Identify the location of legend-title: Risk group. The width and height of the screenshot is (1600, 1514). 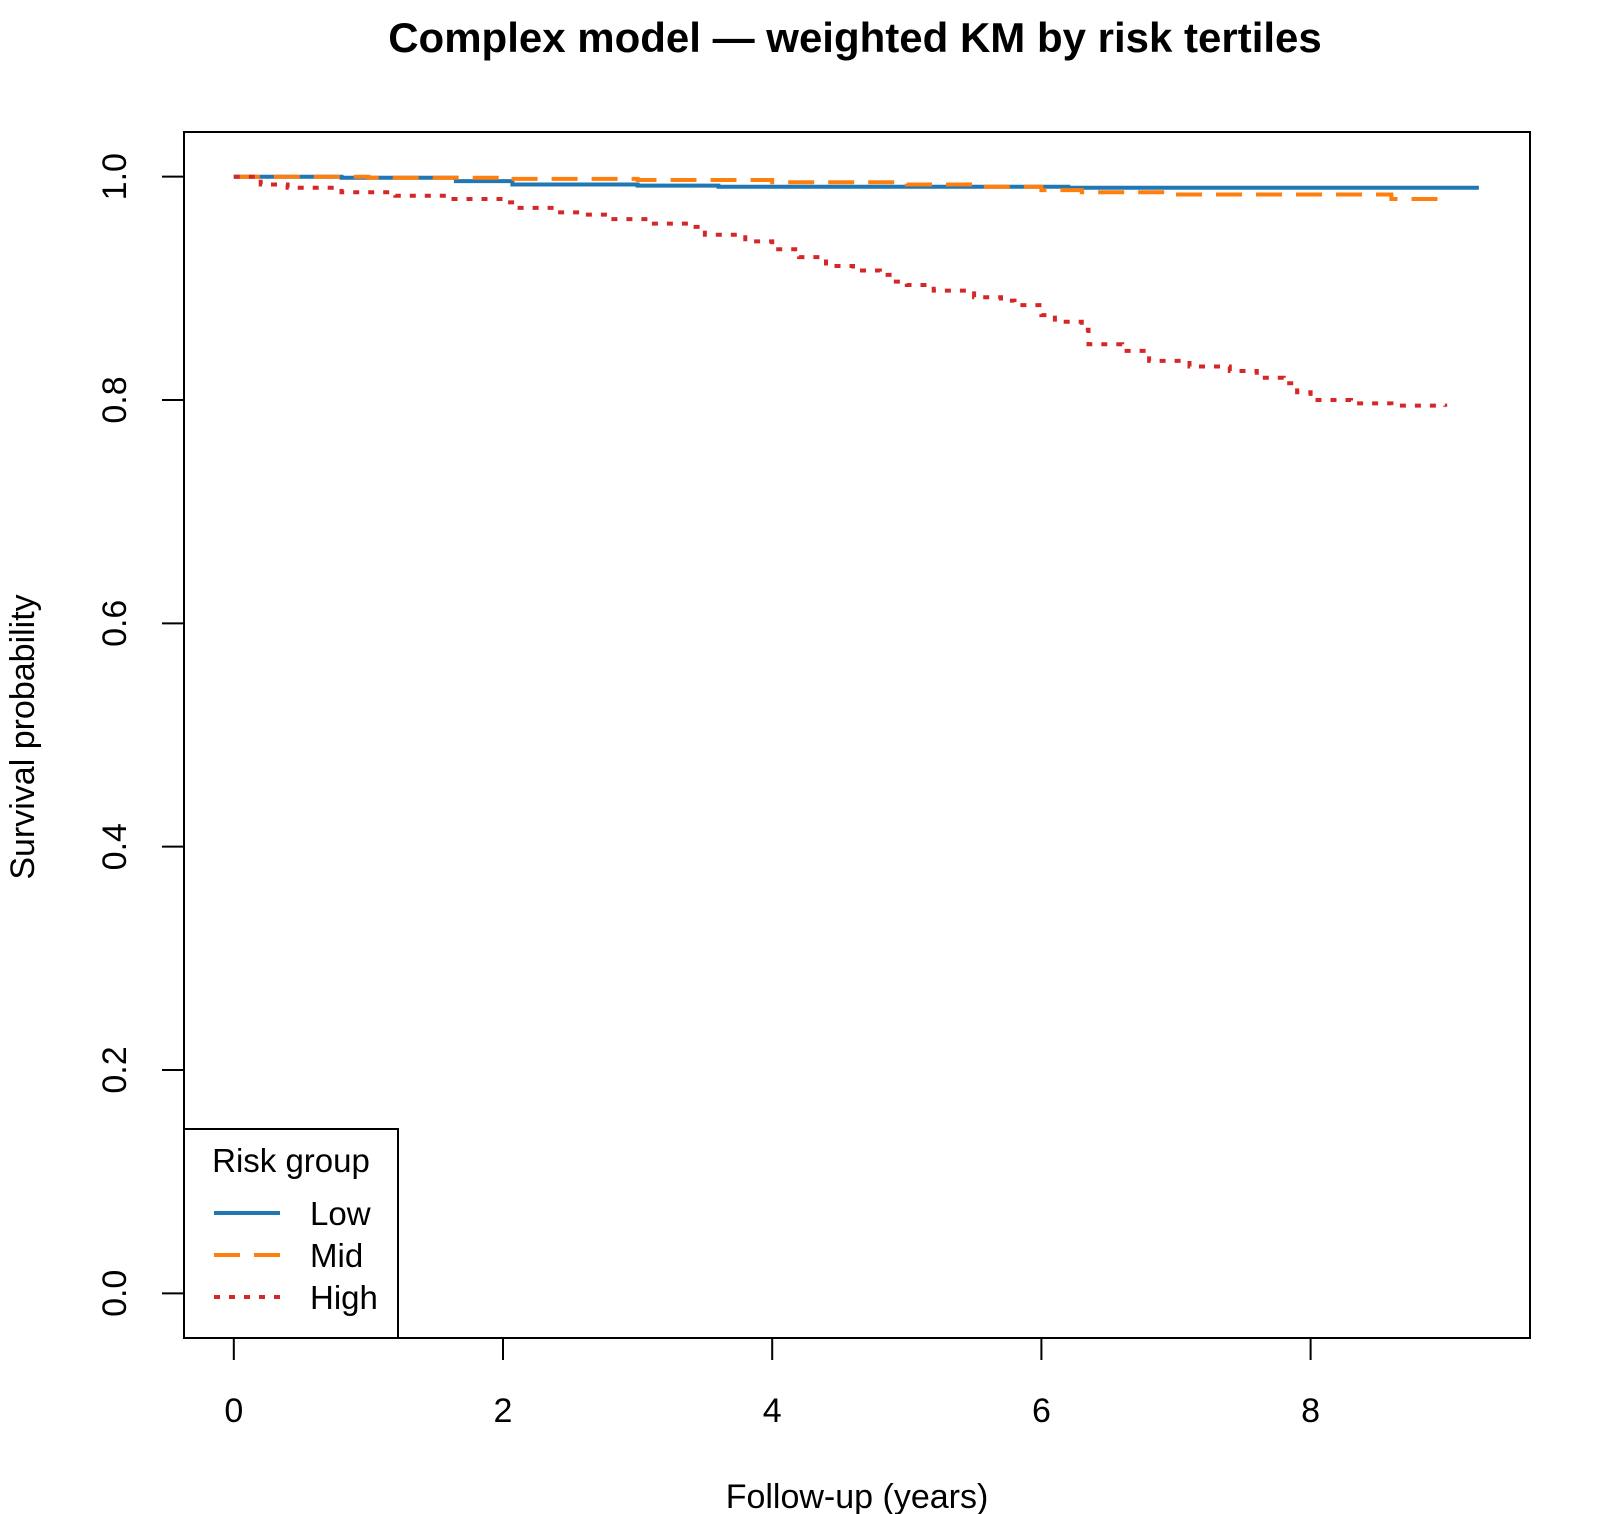
(291, 1160).